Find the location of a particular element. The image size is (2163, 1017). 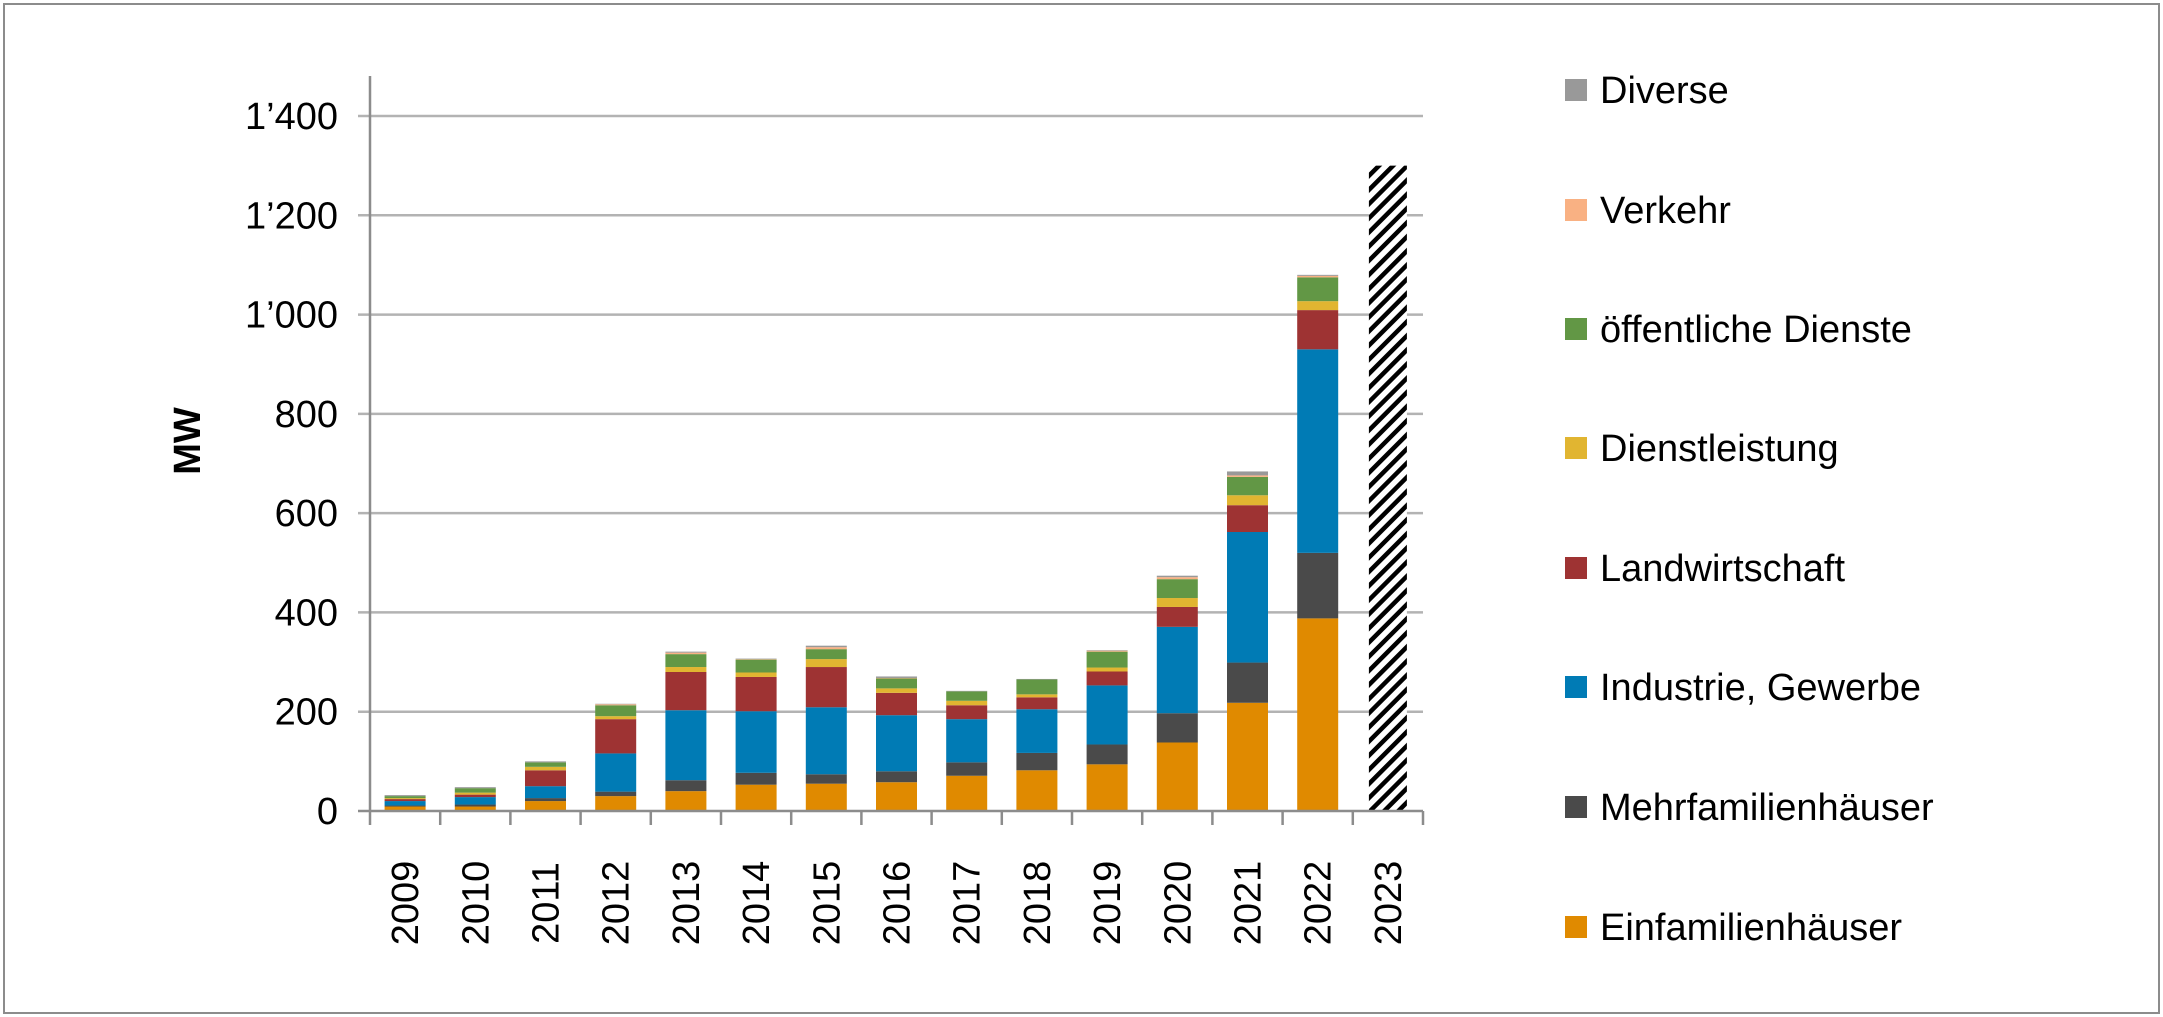

bar-segment-2013-mehrfamilienhäuser is located at coordinates (686, 786).